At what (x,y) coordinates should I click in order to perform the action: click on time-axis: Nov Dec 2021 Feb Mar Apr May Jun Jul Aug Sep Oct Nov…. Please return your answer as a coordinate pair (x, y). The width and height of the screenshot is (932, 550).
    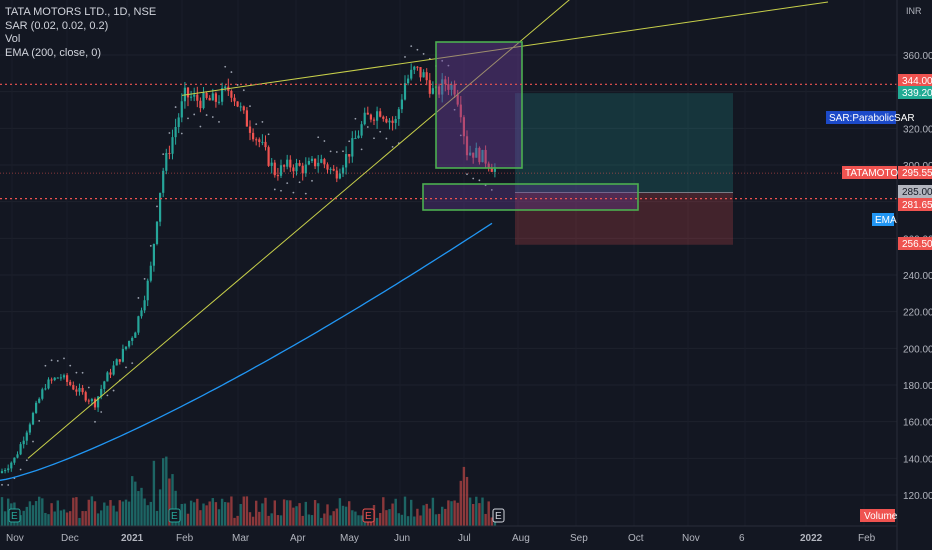
    Looking at the image, I should click on (441, 538).